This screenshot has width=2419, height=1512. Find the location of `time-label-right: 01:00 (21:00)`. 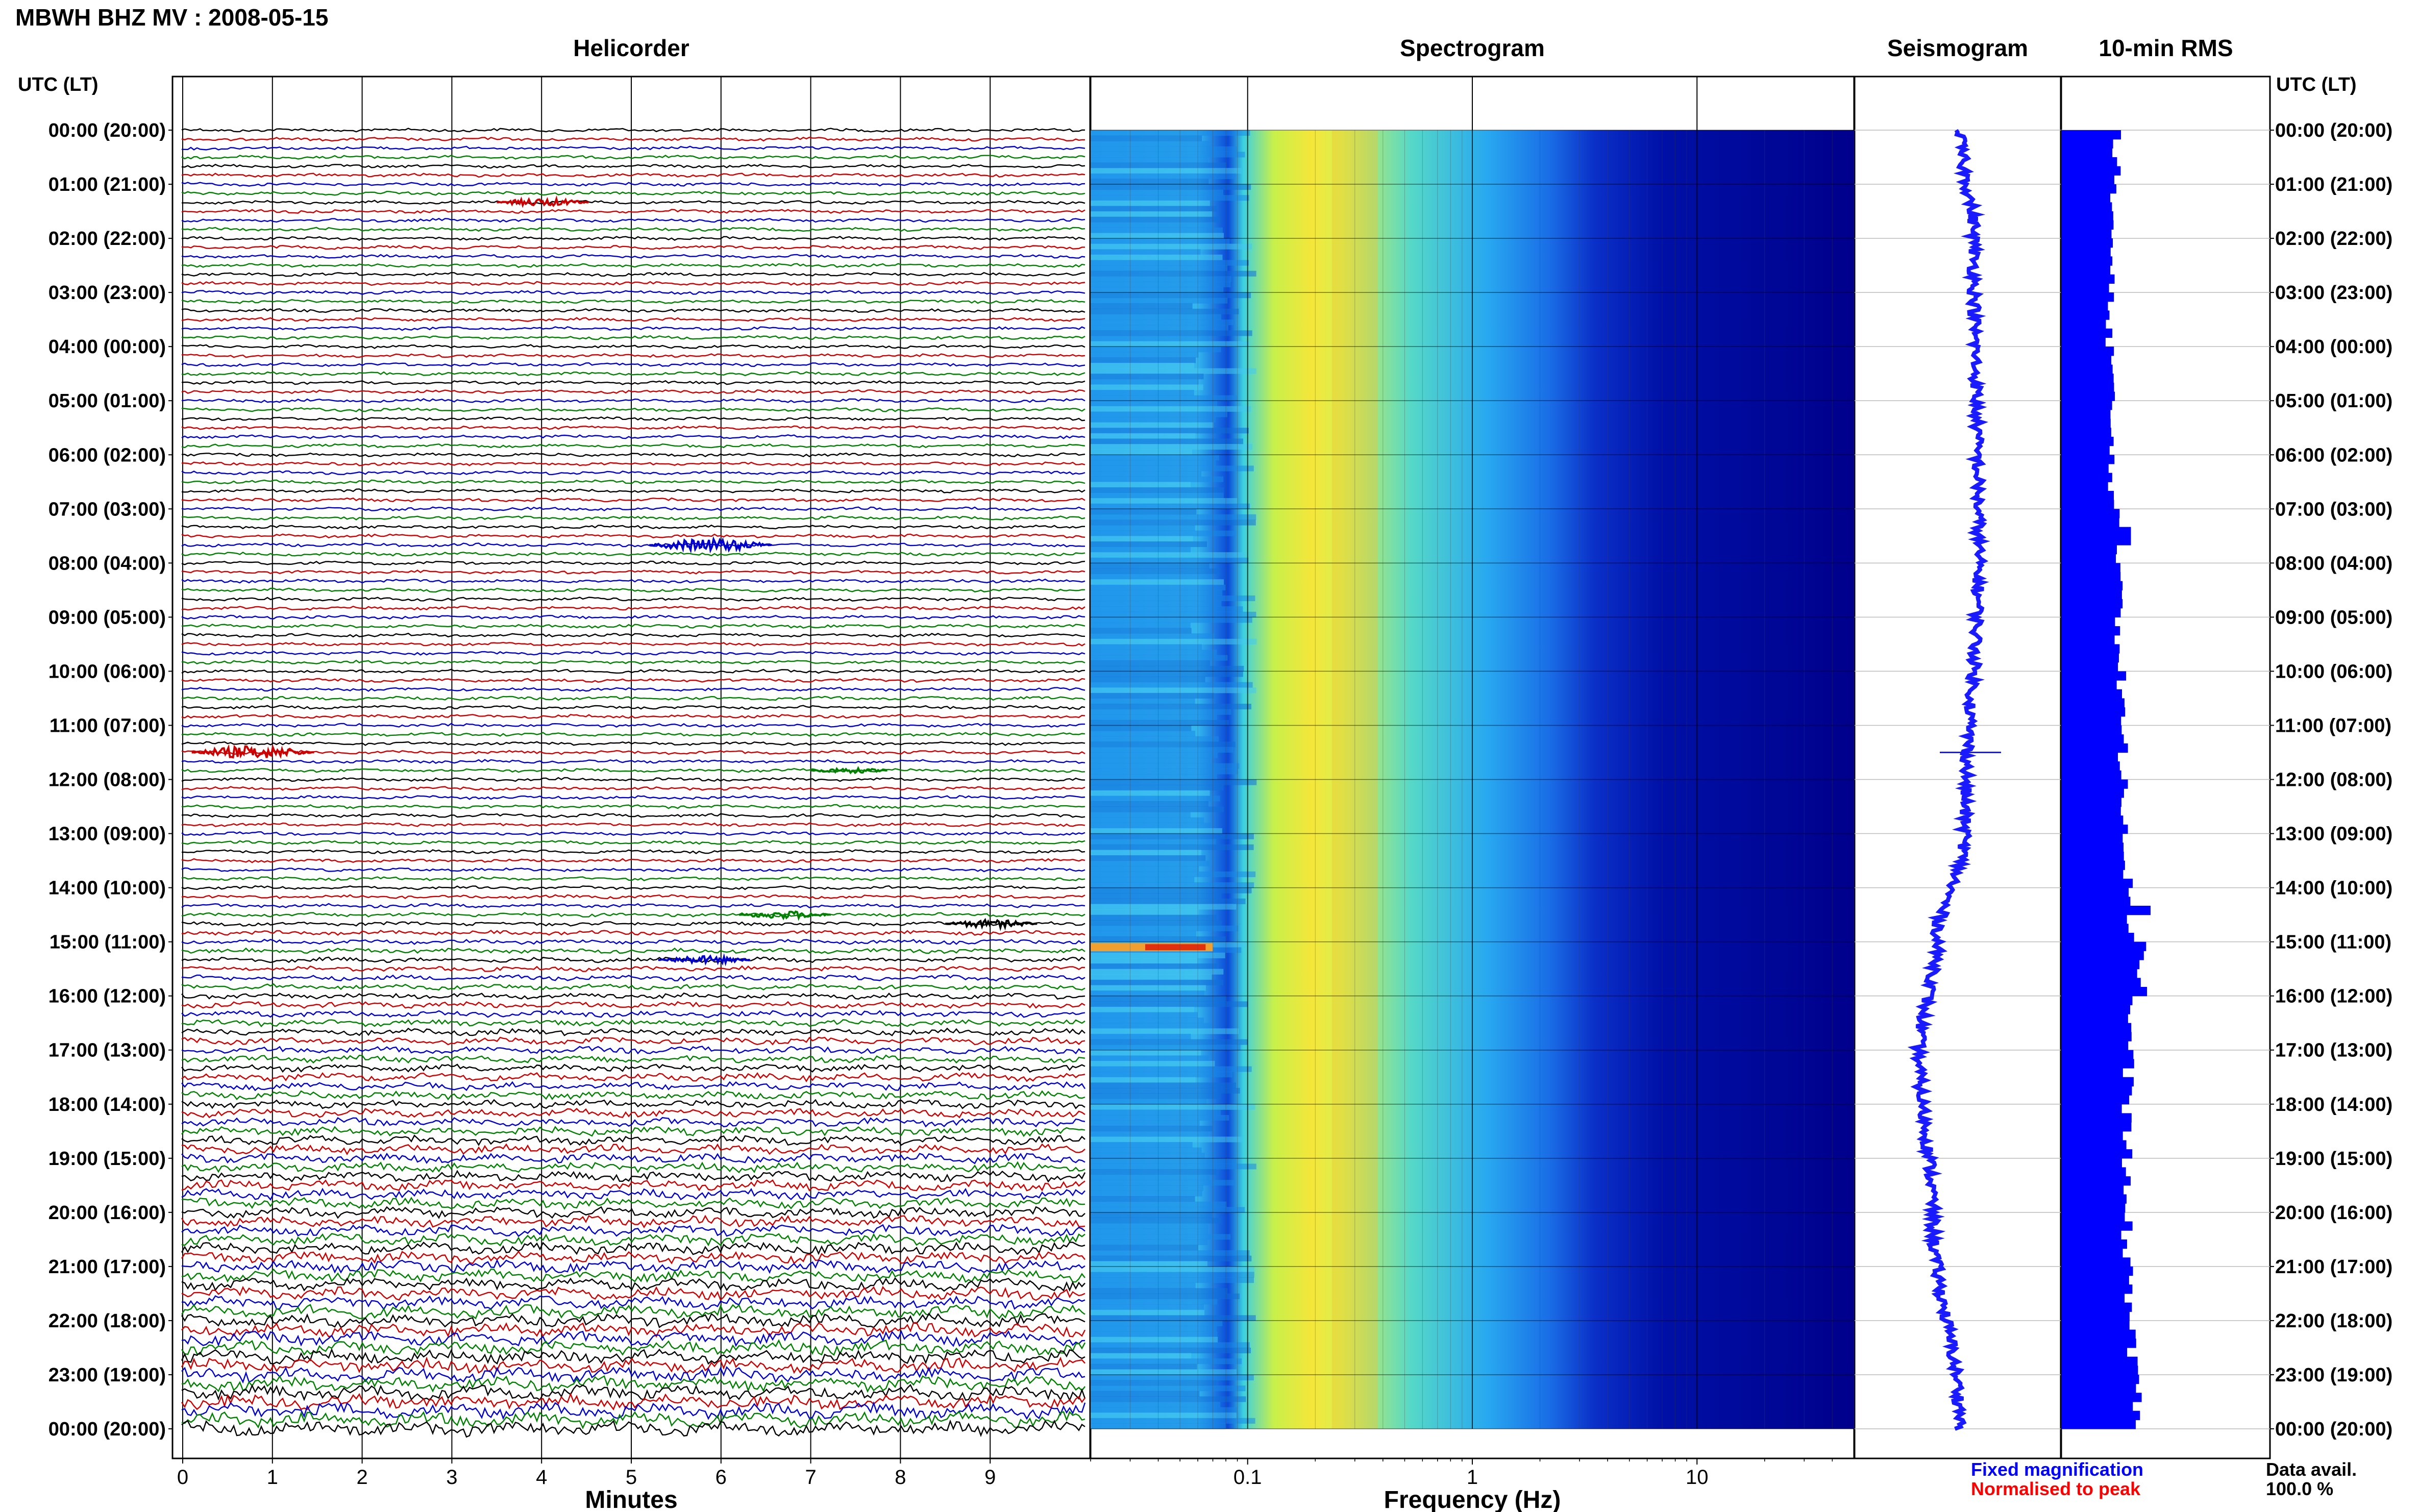

time-label-right: 01:00 (21:00) is located at coordinates (2333, 184).